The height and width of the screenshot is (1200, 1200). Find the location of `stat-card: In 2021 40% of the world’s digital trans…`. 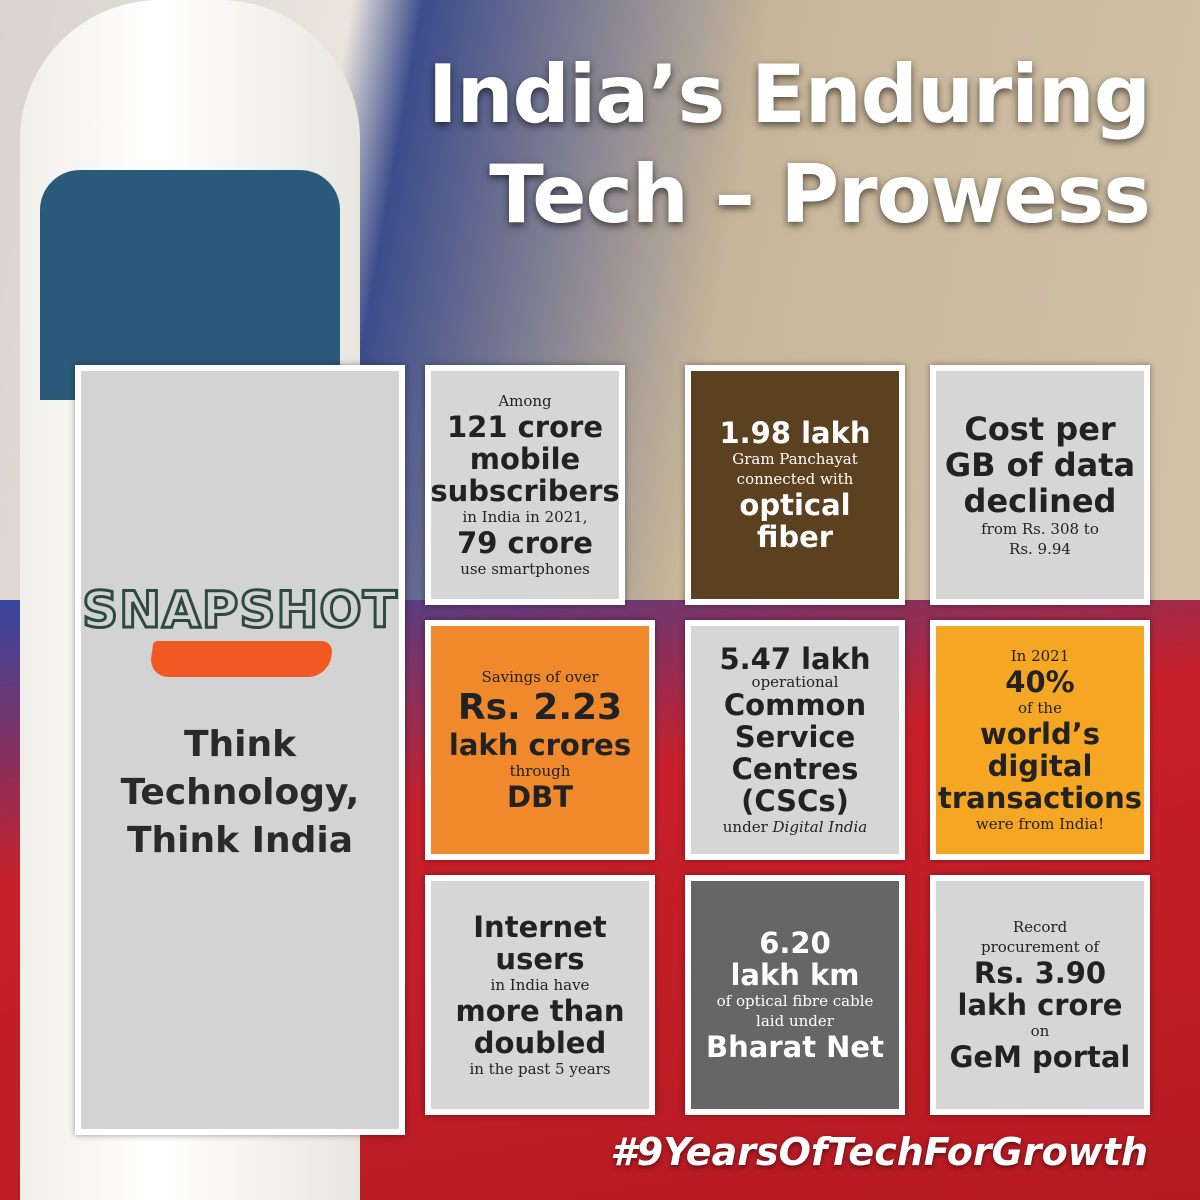

stat-card: In 2021 40% of the world’s digital trans… is located at coordinates (1040, 740).